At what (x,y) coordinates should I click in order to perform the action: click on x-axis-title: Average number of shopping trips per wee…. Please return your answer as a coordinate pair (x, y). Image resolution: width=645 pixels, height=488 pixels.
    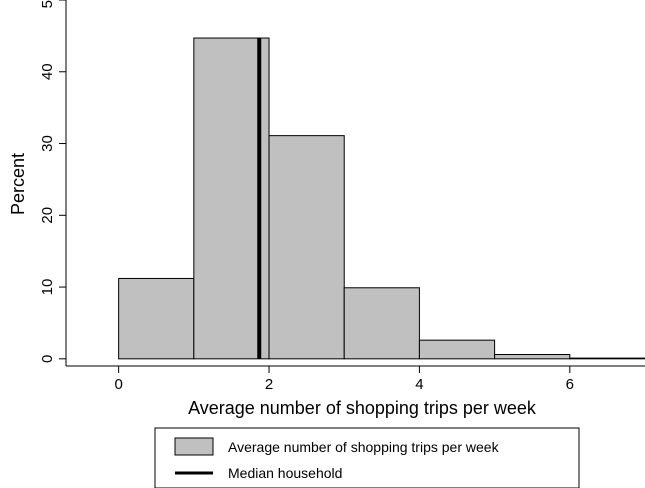
    Looking at the image, I should click on (362, 408).